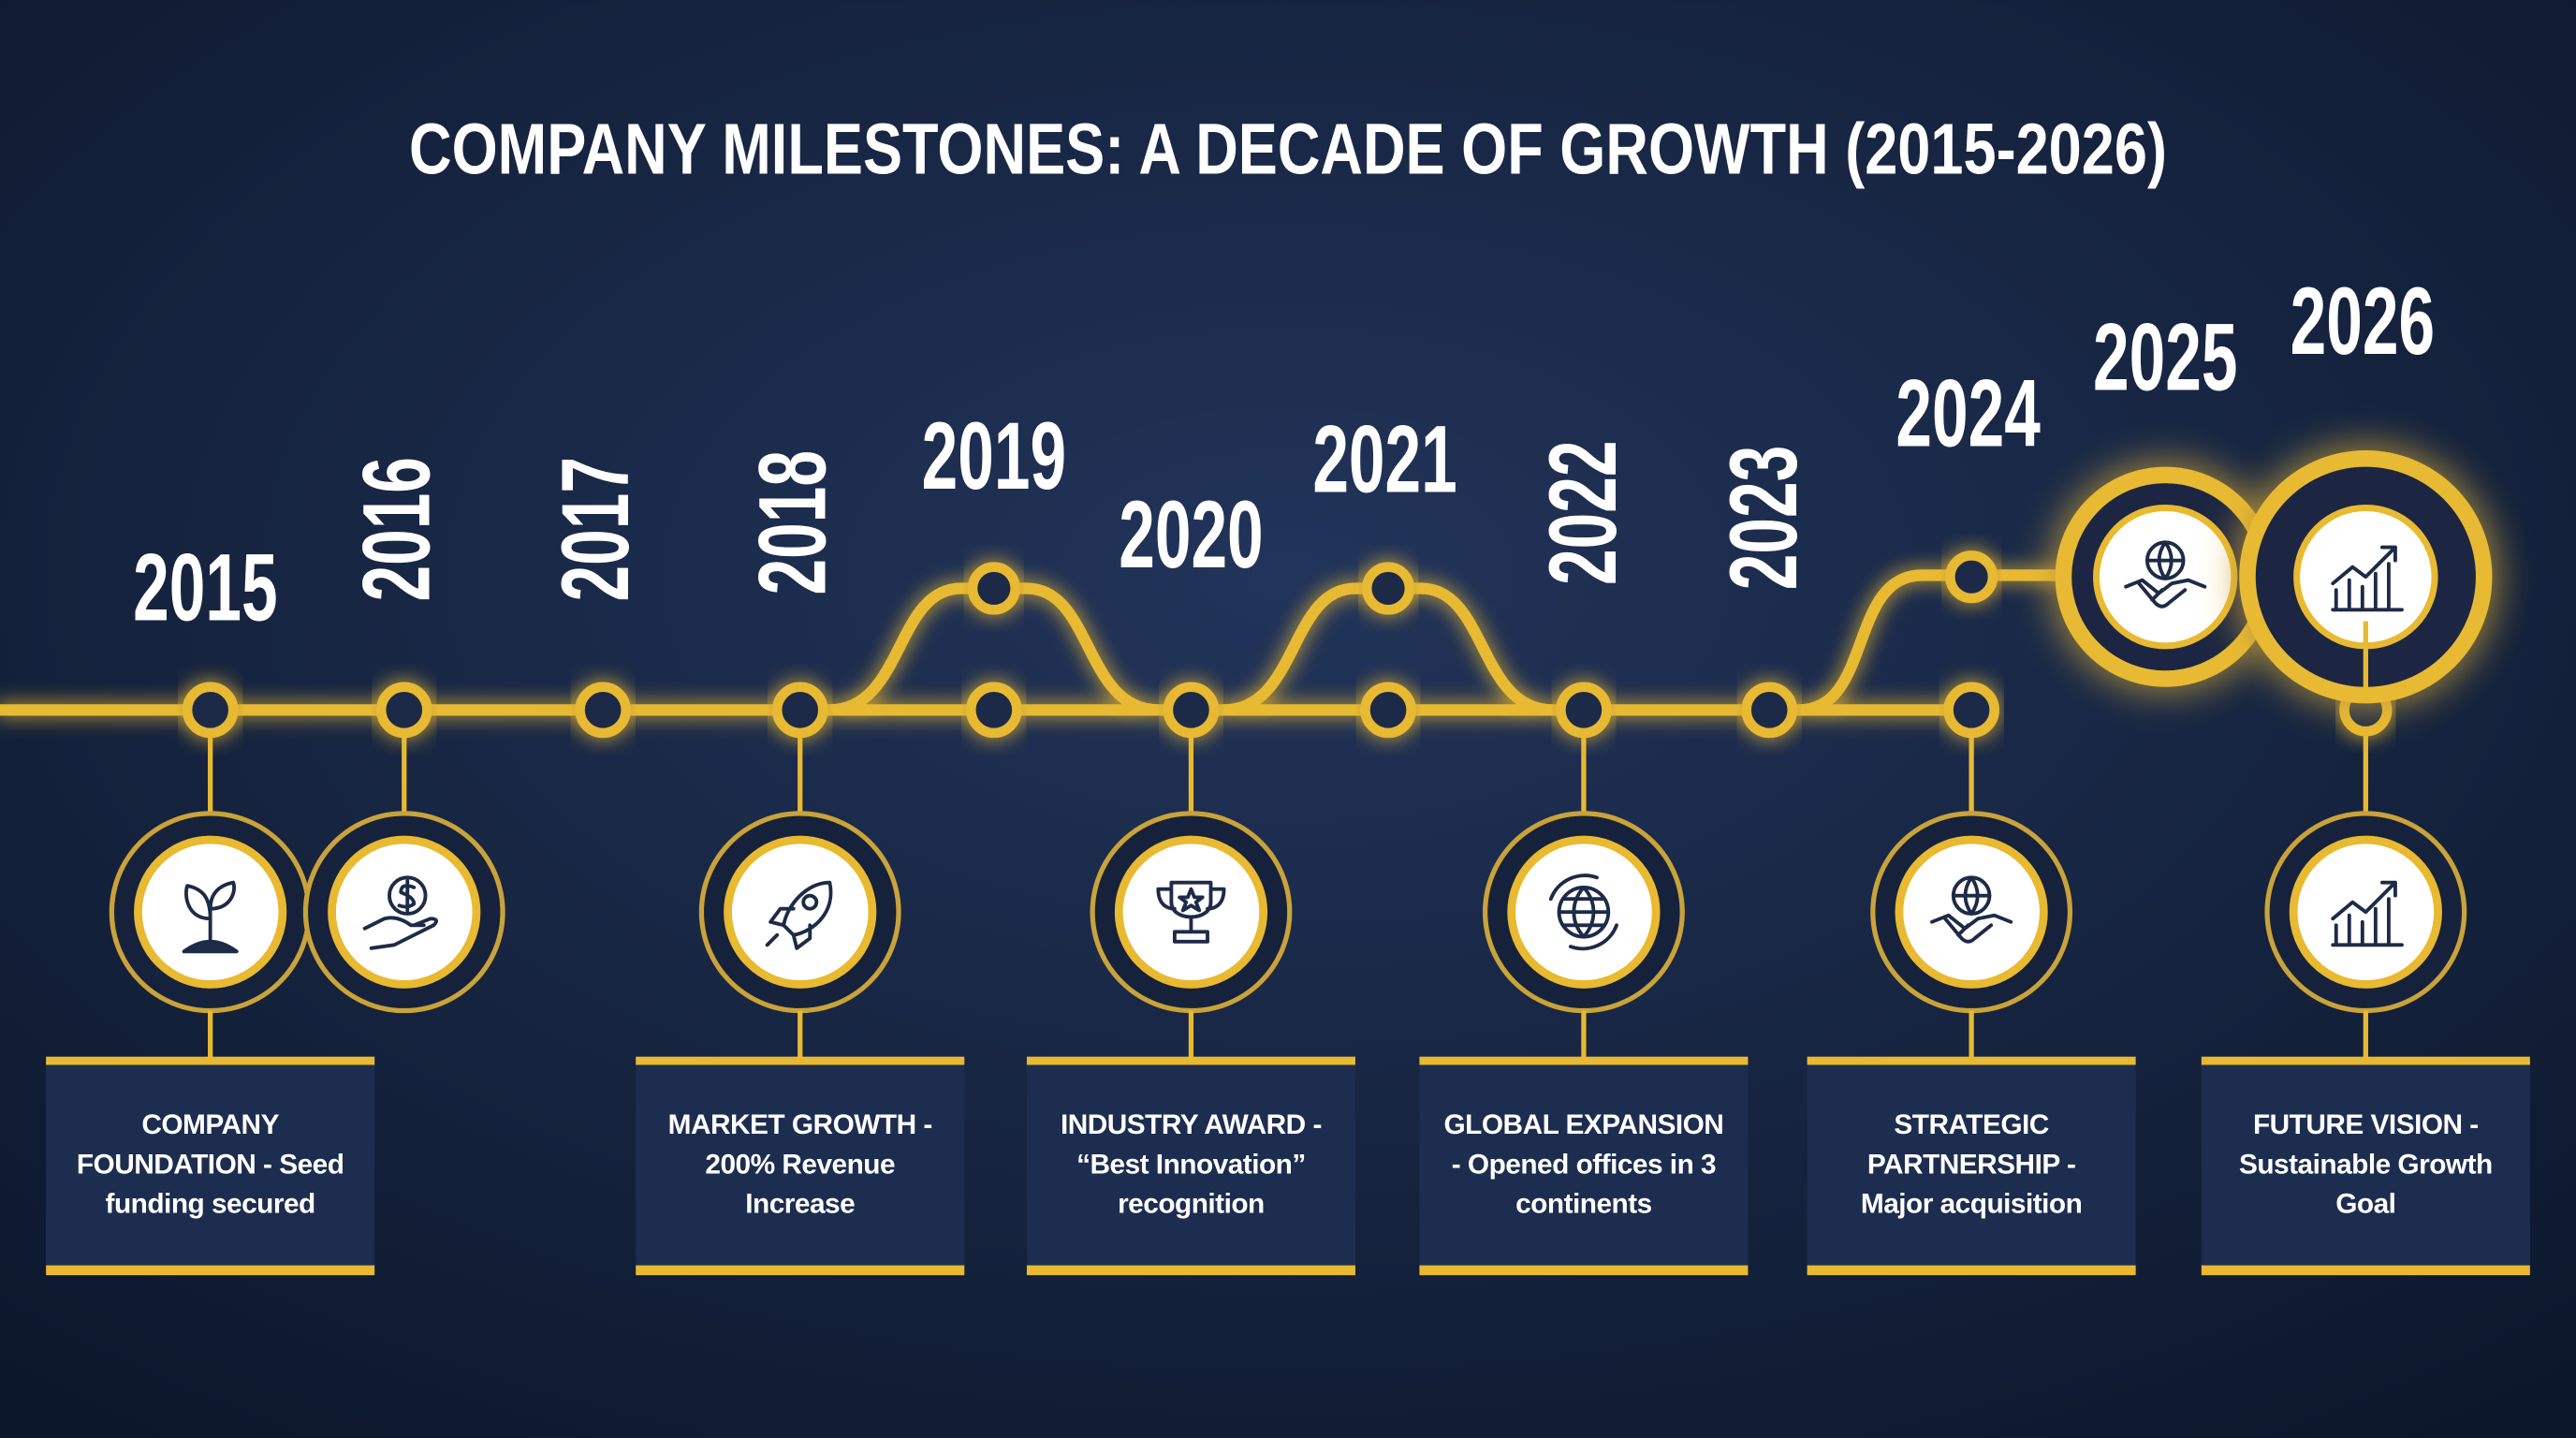  I want to click on milestone-text: FUTURE VISION - Sustainable Growth Goal, so click(2365, 1164).